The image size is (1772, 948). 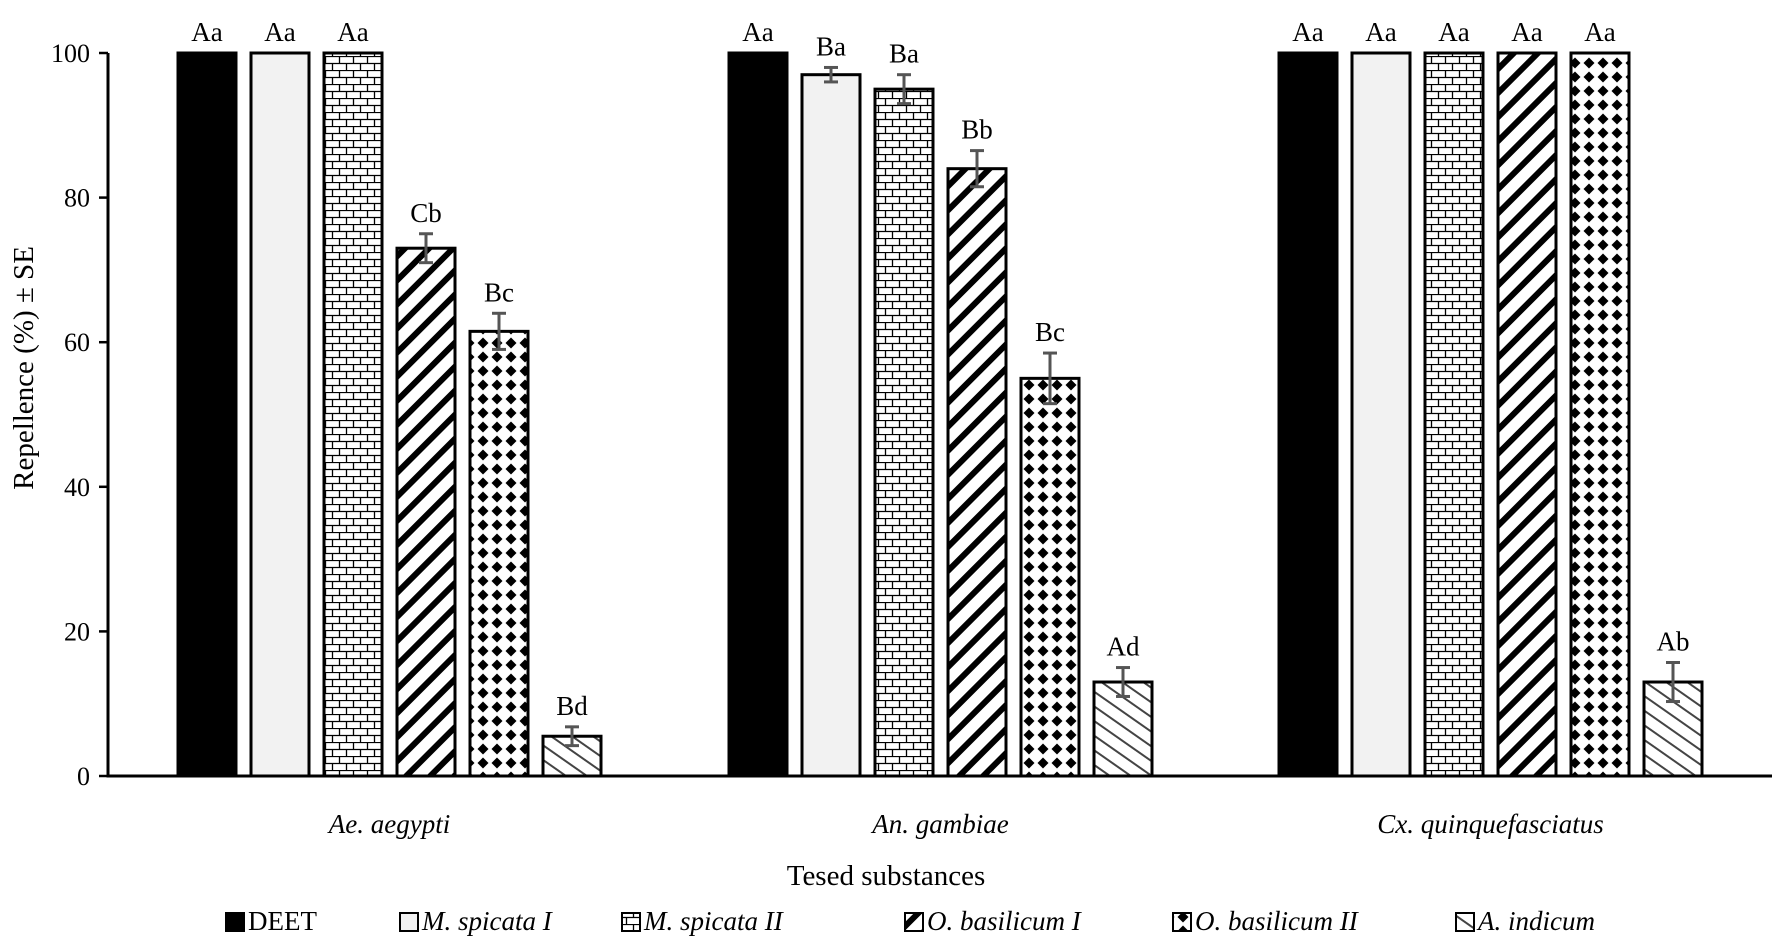 I want to click on y-tick-label-80: 80, so click(x=77, y=198).